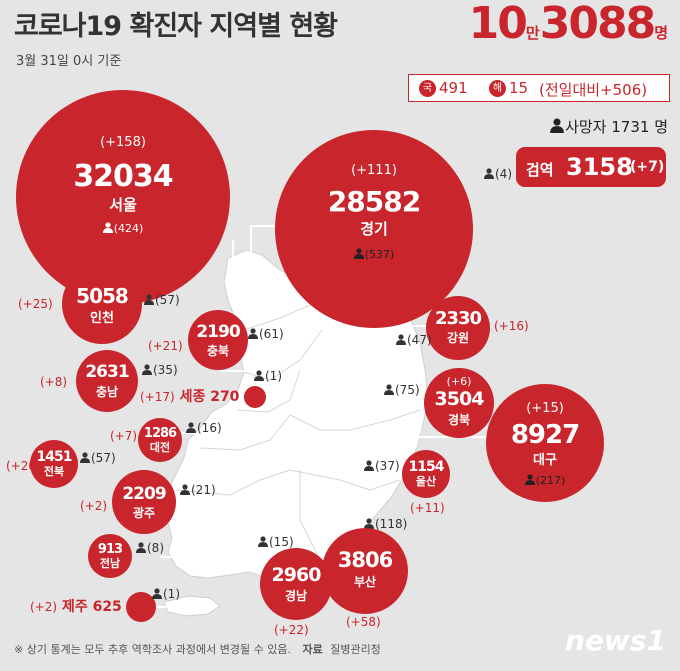  What do you see at coordinates (402, 390) in the screenshot?
I see `gyeongbuk-deaths: (75)` at bounding box center [402, 390].